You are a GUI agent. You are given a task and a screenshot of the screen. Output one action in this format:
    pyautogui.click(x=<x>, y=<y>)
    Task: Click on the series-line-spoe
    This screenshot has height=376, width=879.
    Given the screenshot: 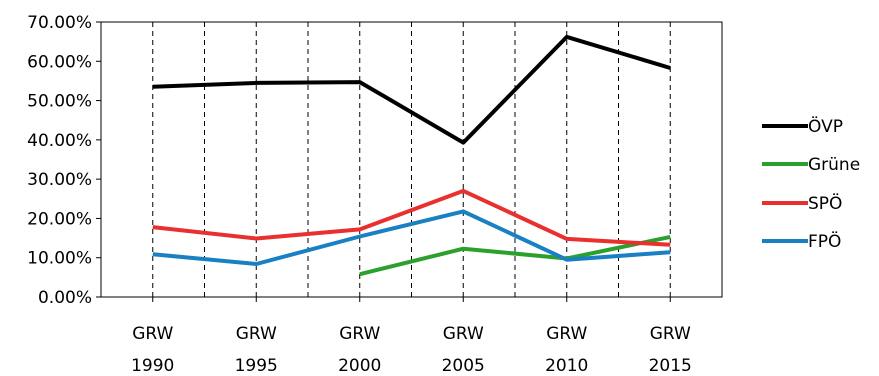 What is the action you would take?
    pyautogui.click(x=411, y=217)
    